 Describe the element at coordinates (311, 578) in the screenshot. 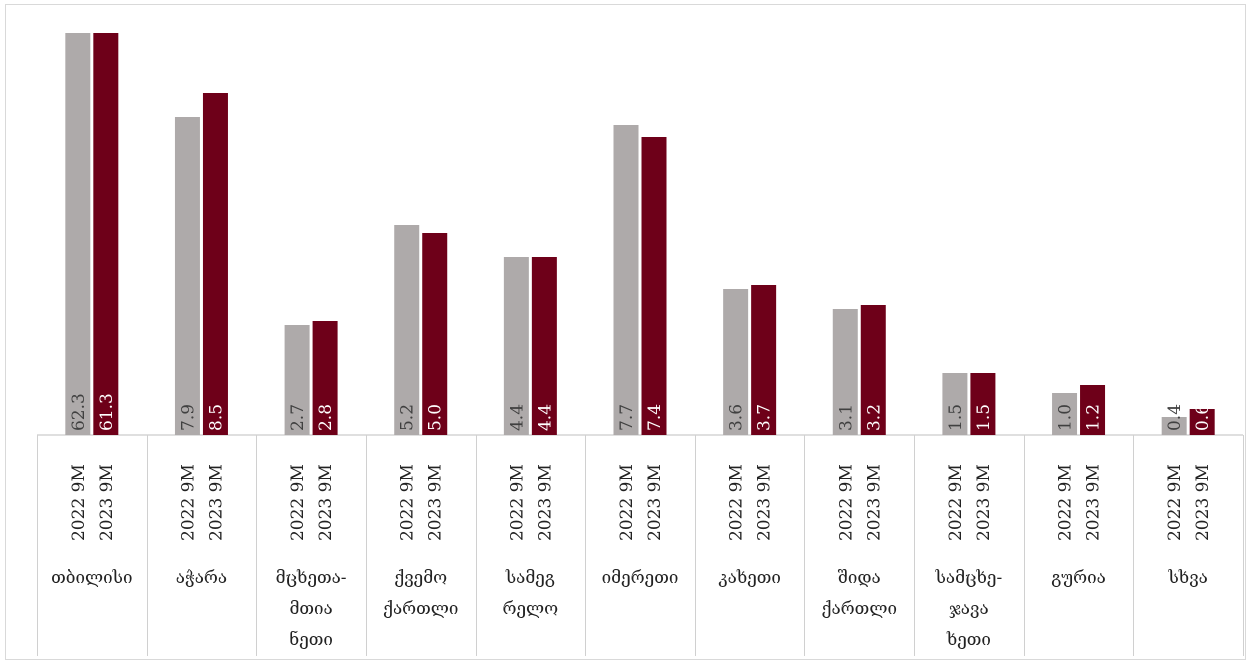

I see `category-label: მცხეთა-` at that location.